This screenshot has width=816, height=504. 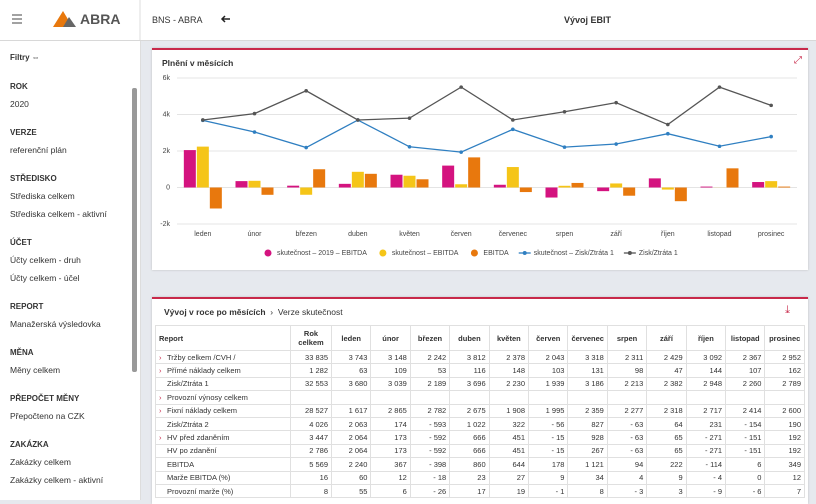 What do you see at coordinates (390, 437) in the screenshot?
I see `cell: 173` at bounding box center [390, 437].